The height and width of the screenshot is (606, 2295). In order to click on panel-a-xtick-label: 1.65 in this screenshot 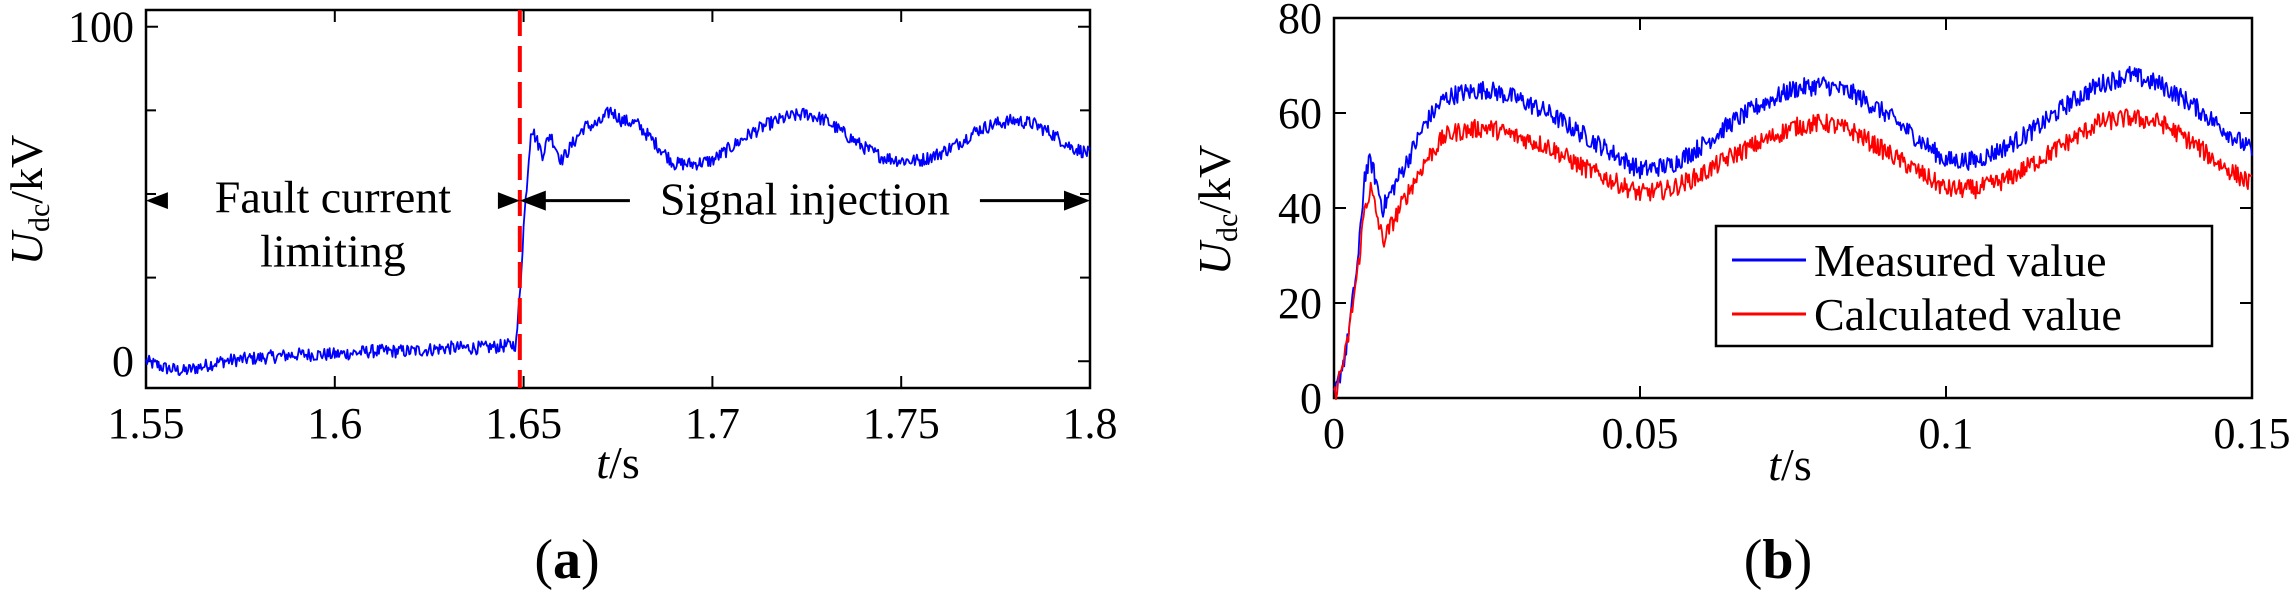, I will do `click(523, 423)`.